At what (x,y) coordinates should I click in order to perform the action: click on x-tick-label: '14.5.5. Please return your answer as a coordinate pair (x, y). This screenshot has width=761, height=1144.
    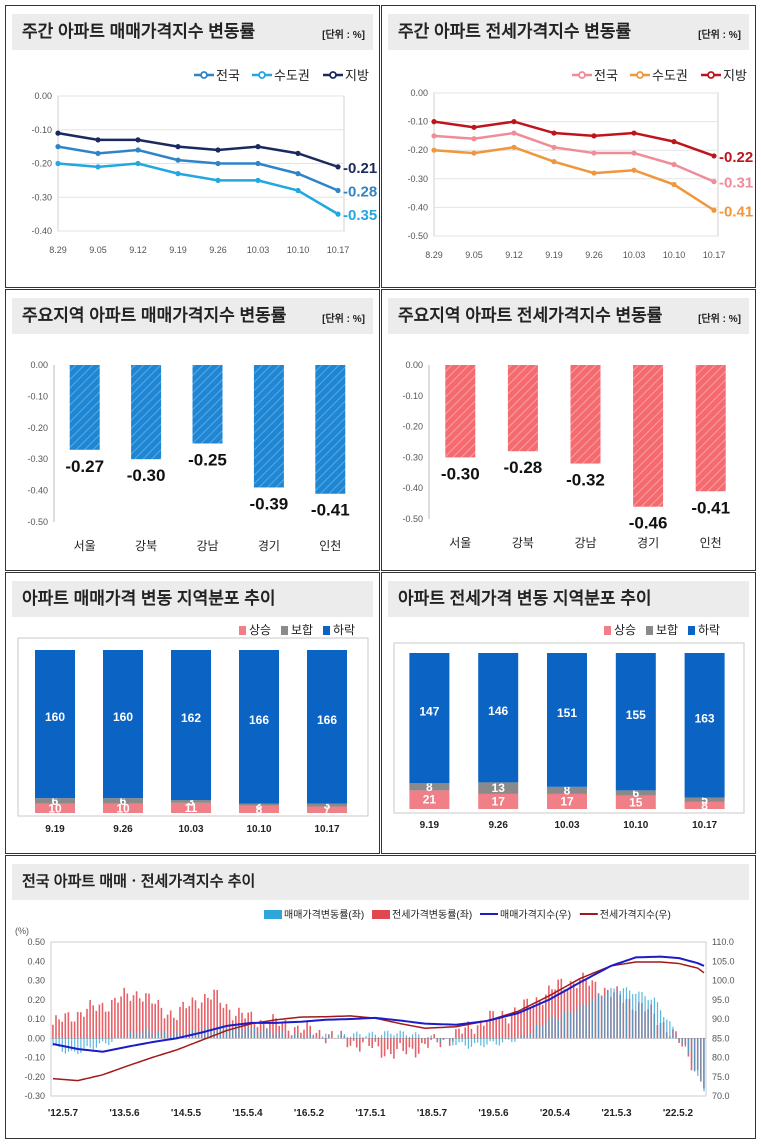
    Looking at the image, I should click on (186, 1113).